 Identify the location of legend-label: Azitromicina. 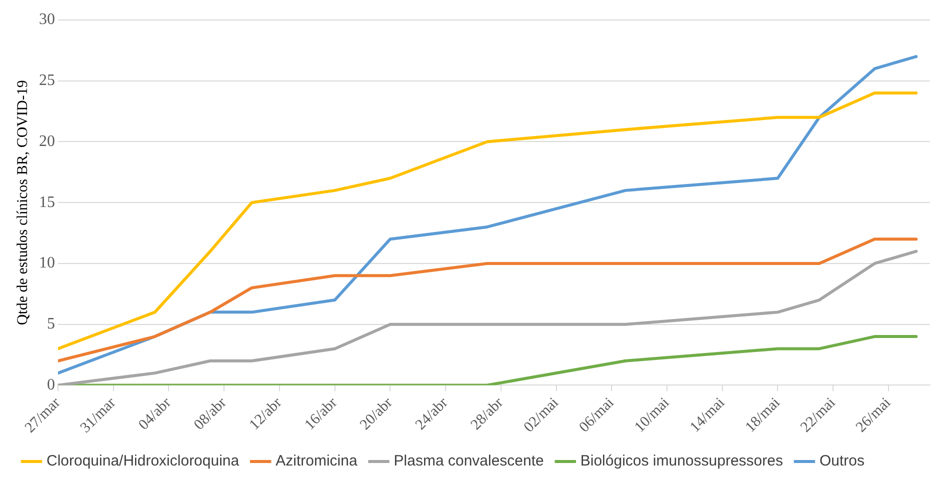
(317, 461).